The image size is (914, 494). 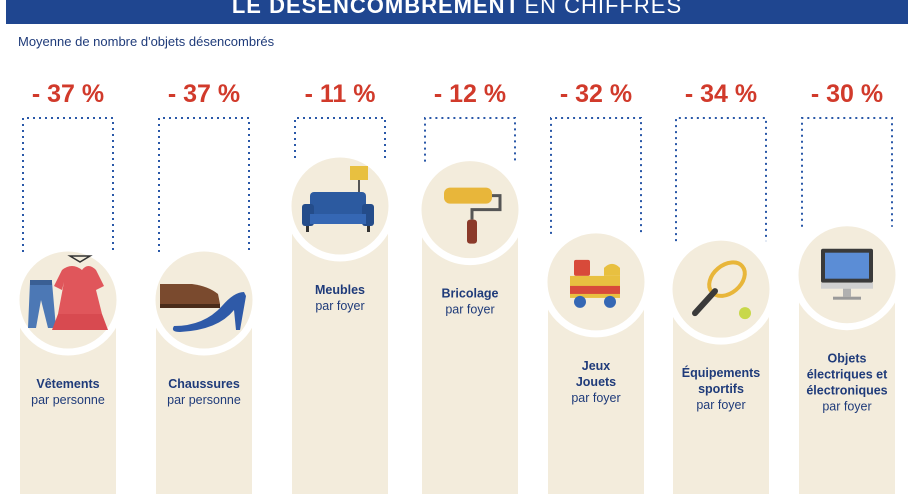 I want to click on computer-icon, so click(x=847, y=274).